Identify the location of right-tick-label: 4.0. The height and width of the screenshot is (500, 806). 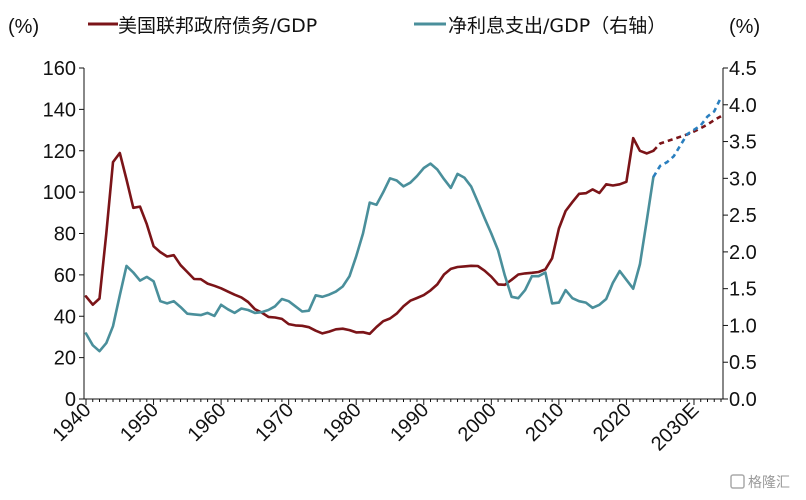
(743, 106).